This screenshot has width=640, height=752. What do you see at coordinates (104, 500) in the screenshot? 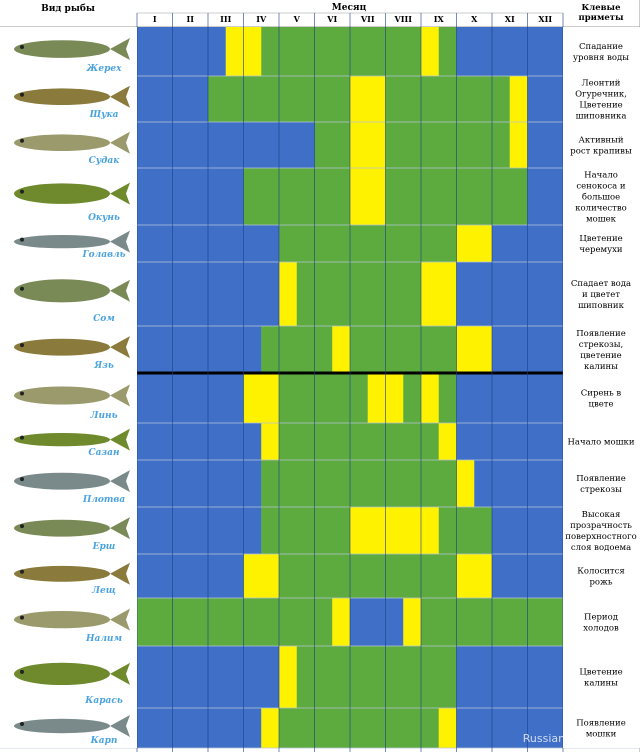
I see `fish-name-label: Плотва` at bounding box center [104, 500].